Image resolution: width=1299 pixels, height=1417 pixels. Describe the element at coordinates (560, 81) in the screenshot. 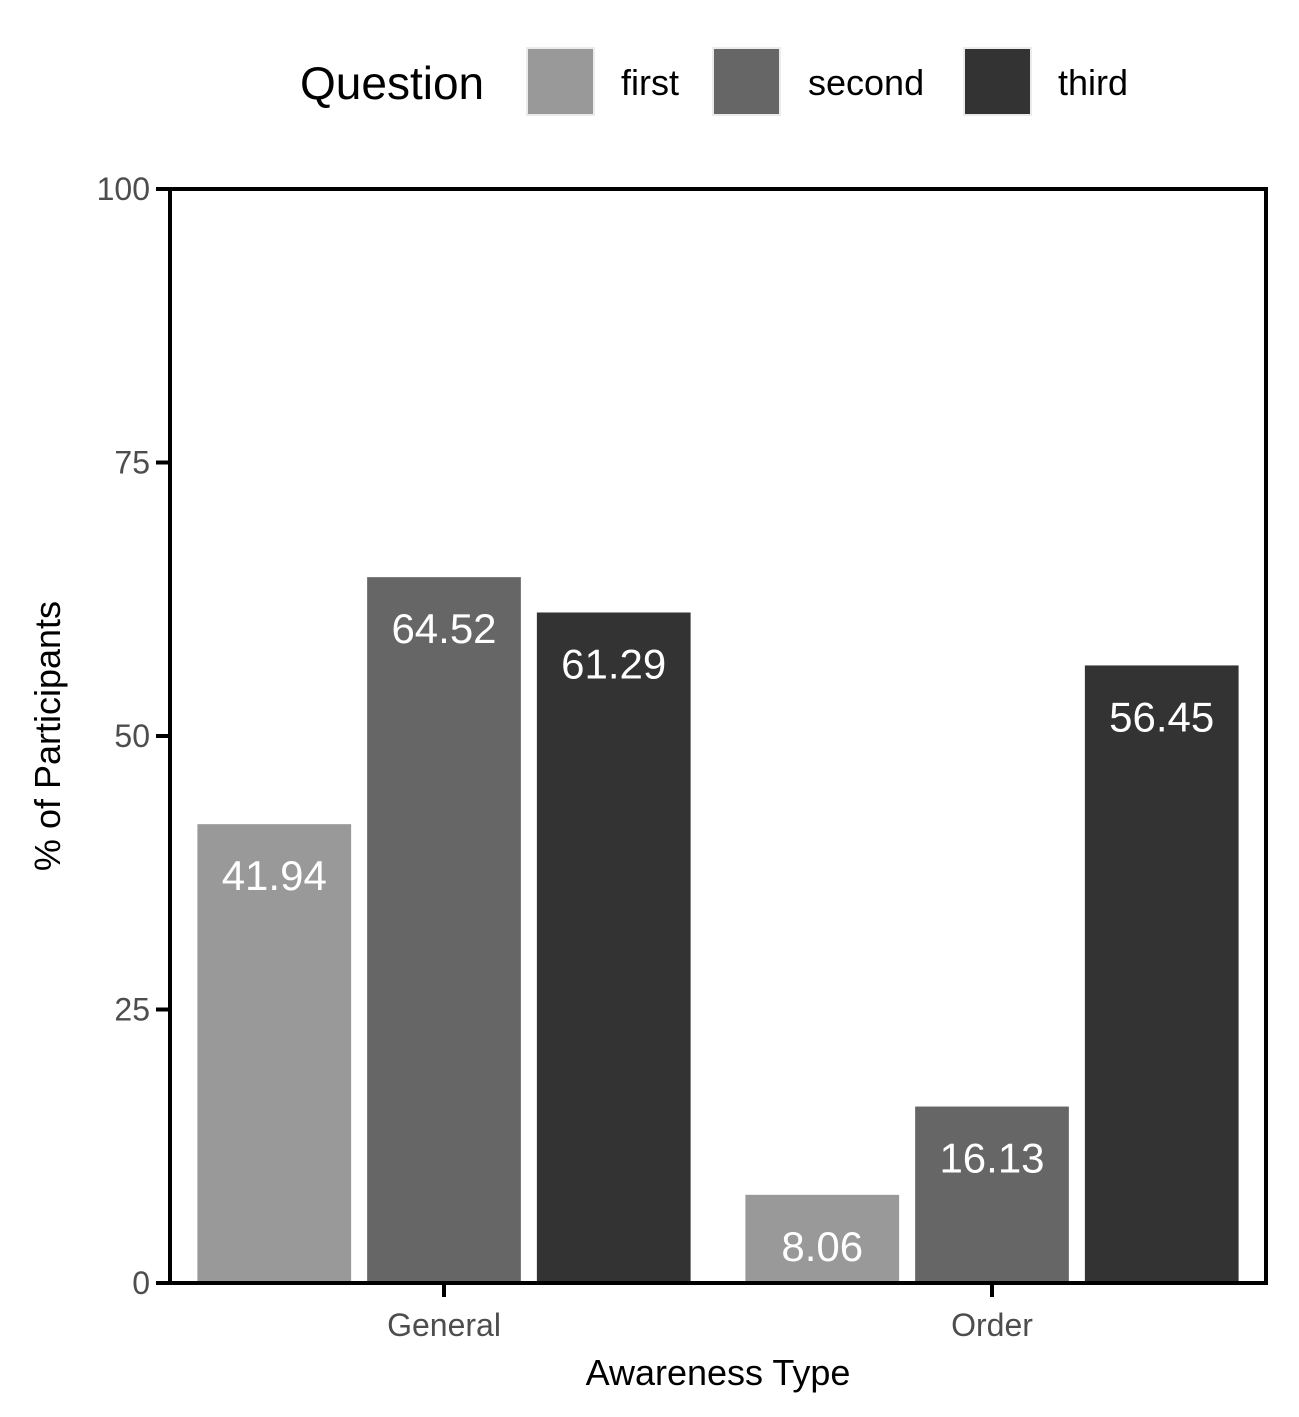

I see `legend-key-first` at that location.